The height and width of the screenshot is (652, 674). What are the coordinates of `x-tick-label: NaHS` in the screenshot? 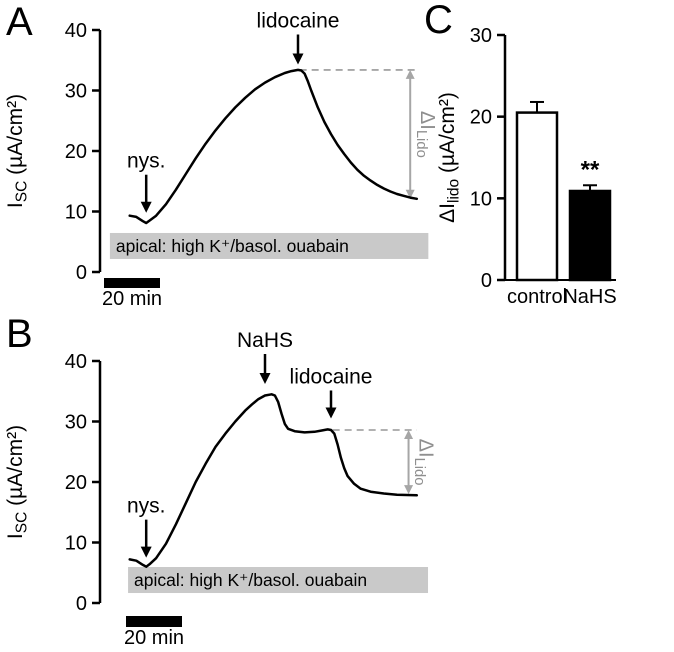 It's located at (589, 297).